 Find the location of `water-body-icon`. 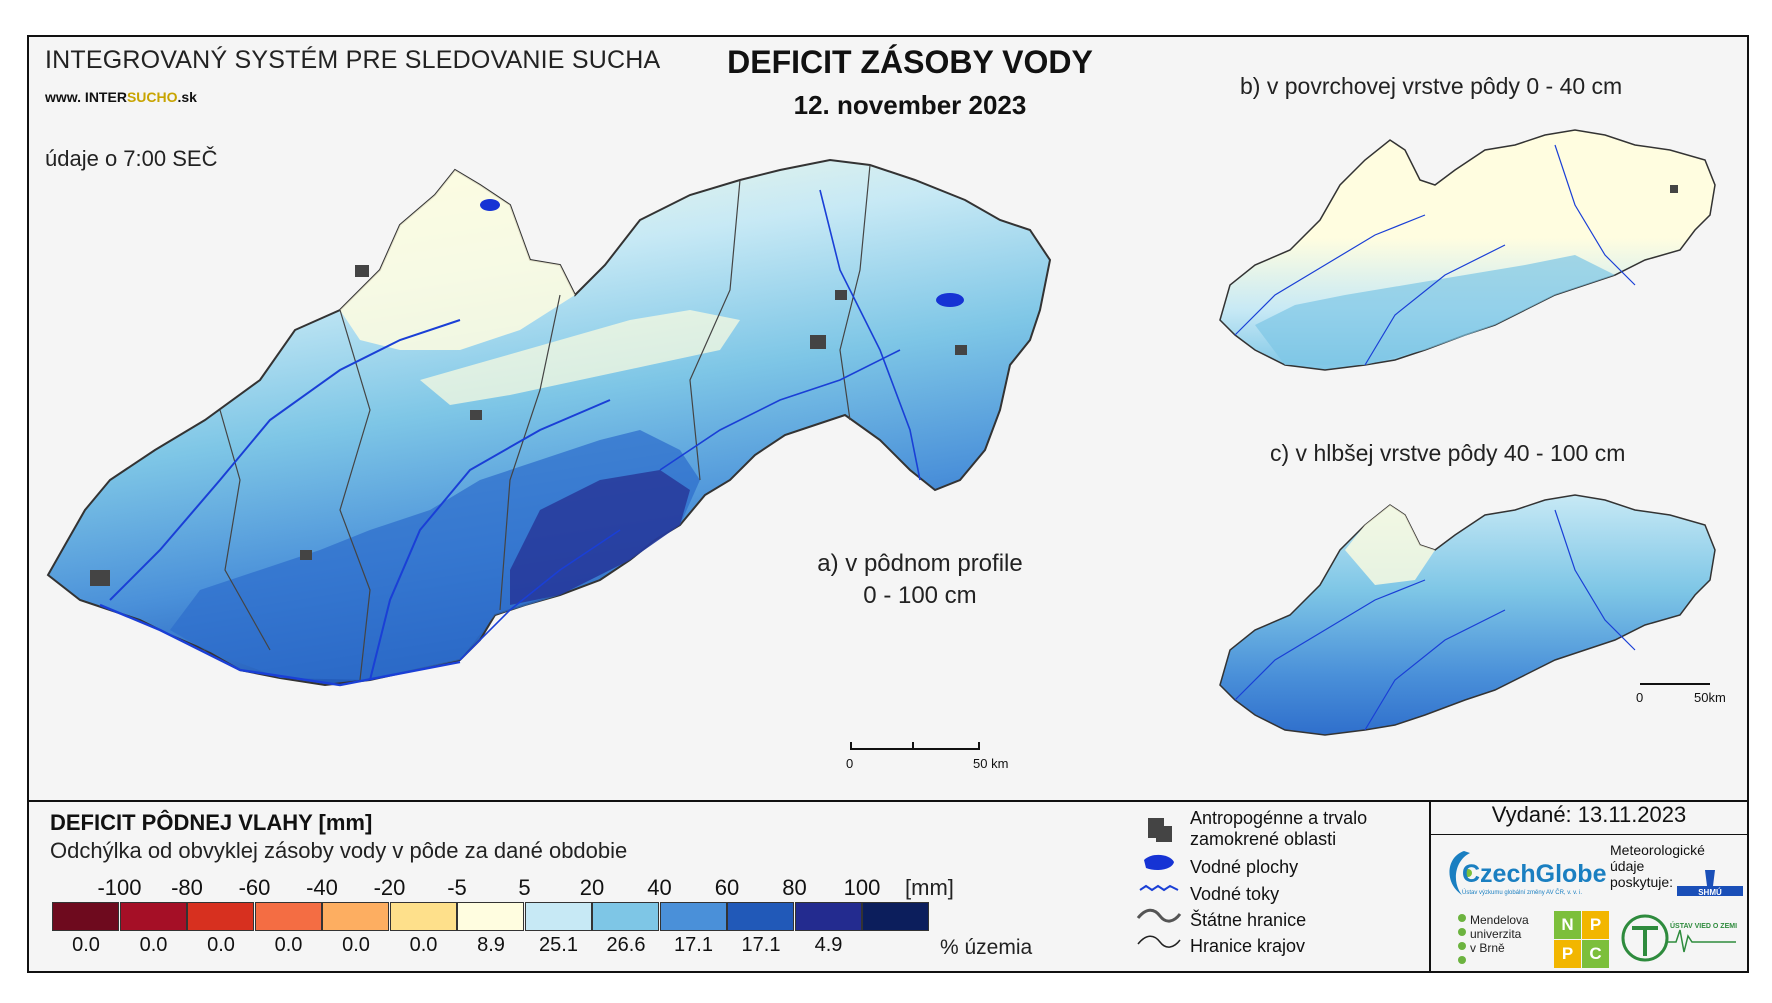

water-body-icon is located at coordinates (1159, 862).